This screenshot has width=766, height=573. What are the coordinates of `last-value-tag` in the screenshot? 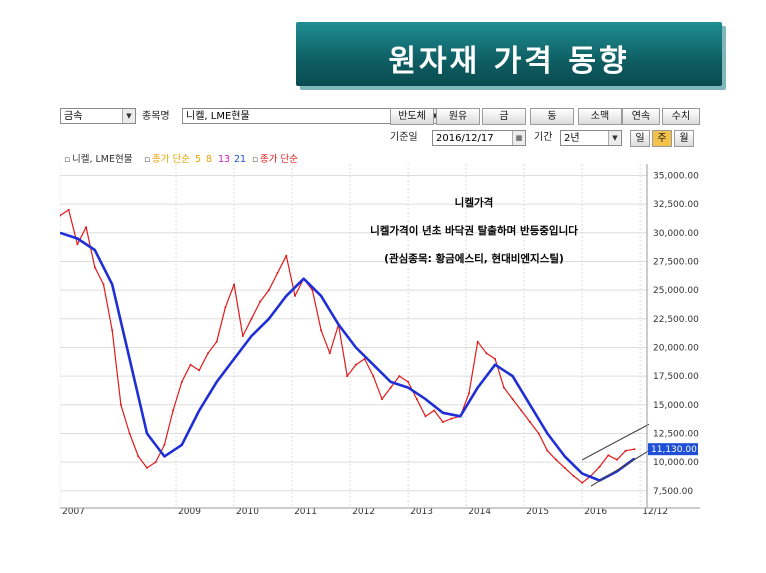 It's located at (673, 449).